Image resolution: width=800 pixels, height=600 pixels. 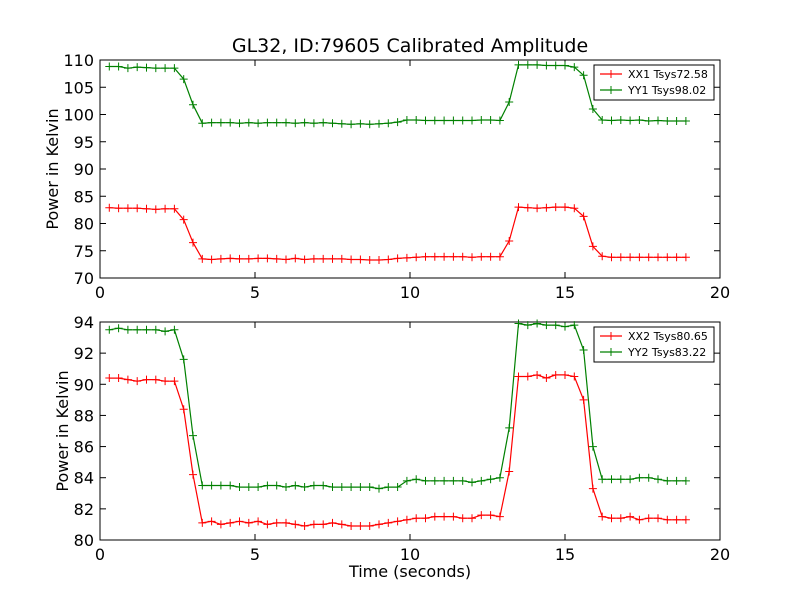 What do you see at coordinates (410, 292) in the screenshot?
I see `x-tick-label: 10` at bounding box center [410, 292].